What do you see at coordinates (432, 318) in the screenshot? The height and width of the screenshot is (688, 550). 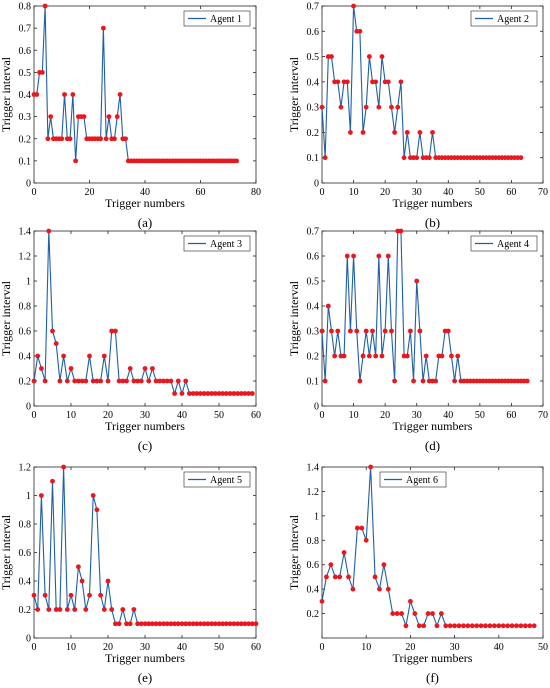 I see `plot-area-frame` at bounding box center [432, 318].